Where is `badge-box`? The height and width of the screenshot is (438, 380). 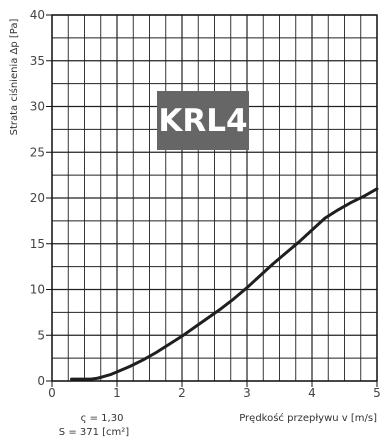 badge-box is located at coordinates (203, 120).